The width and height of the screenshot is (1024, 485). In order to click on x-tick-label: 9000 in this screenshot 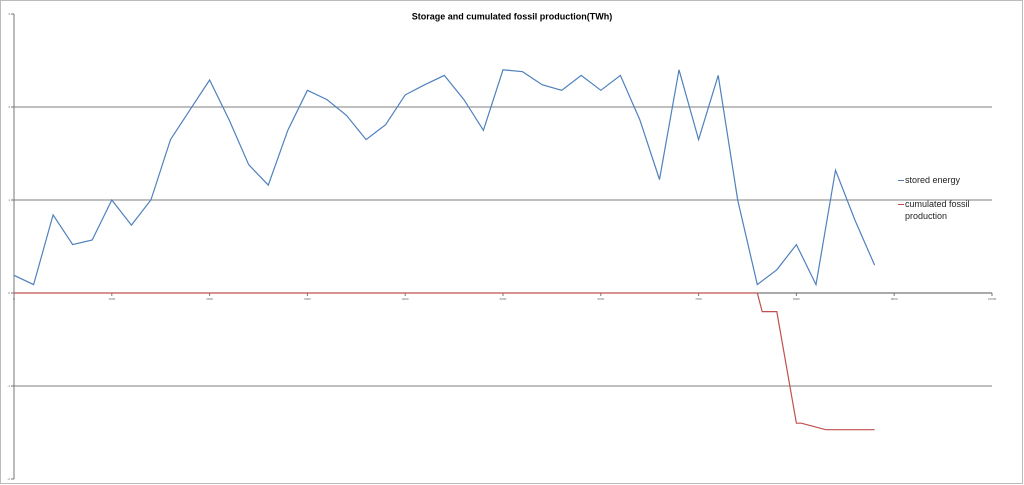, I will do `click(894, 299)`.